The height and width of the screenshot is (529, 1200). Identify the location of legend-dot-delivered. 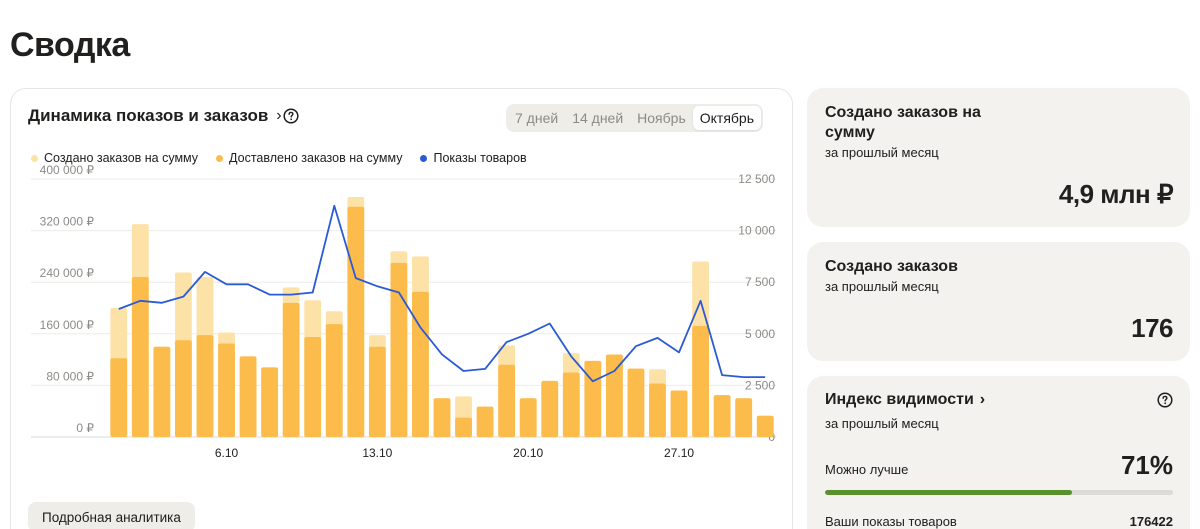
(220, 158).